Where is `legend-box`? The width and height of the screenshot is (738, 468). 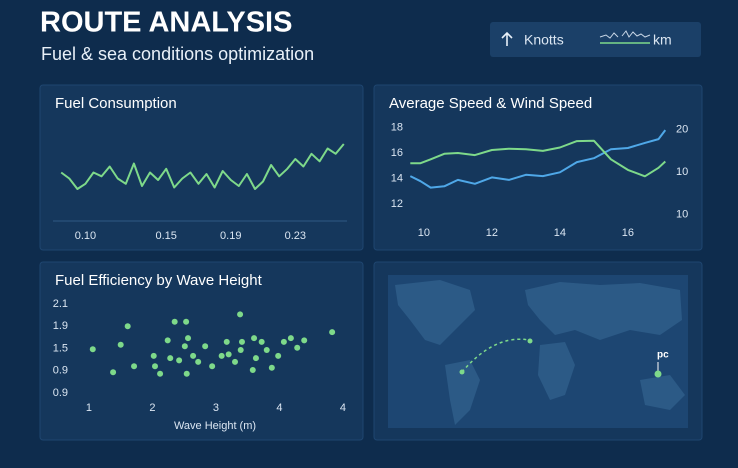 legend-box is located at coordinates (595, 39).